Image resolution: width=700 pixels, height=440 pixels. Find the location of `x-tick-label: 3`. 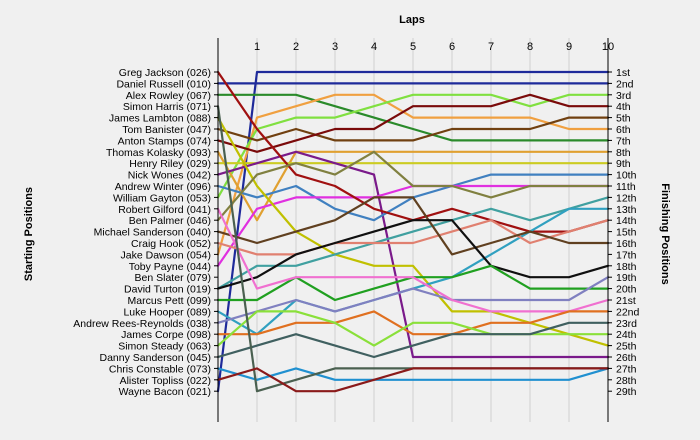

x-tick-label: 3 is located at coordinates (335, 47).